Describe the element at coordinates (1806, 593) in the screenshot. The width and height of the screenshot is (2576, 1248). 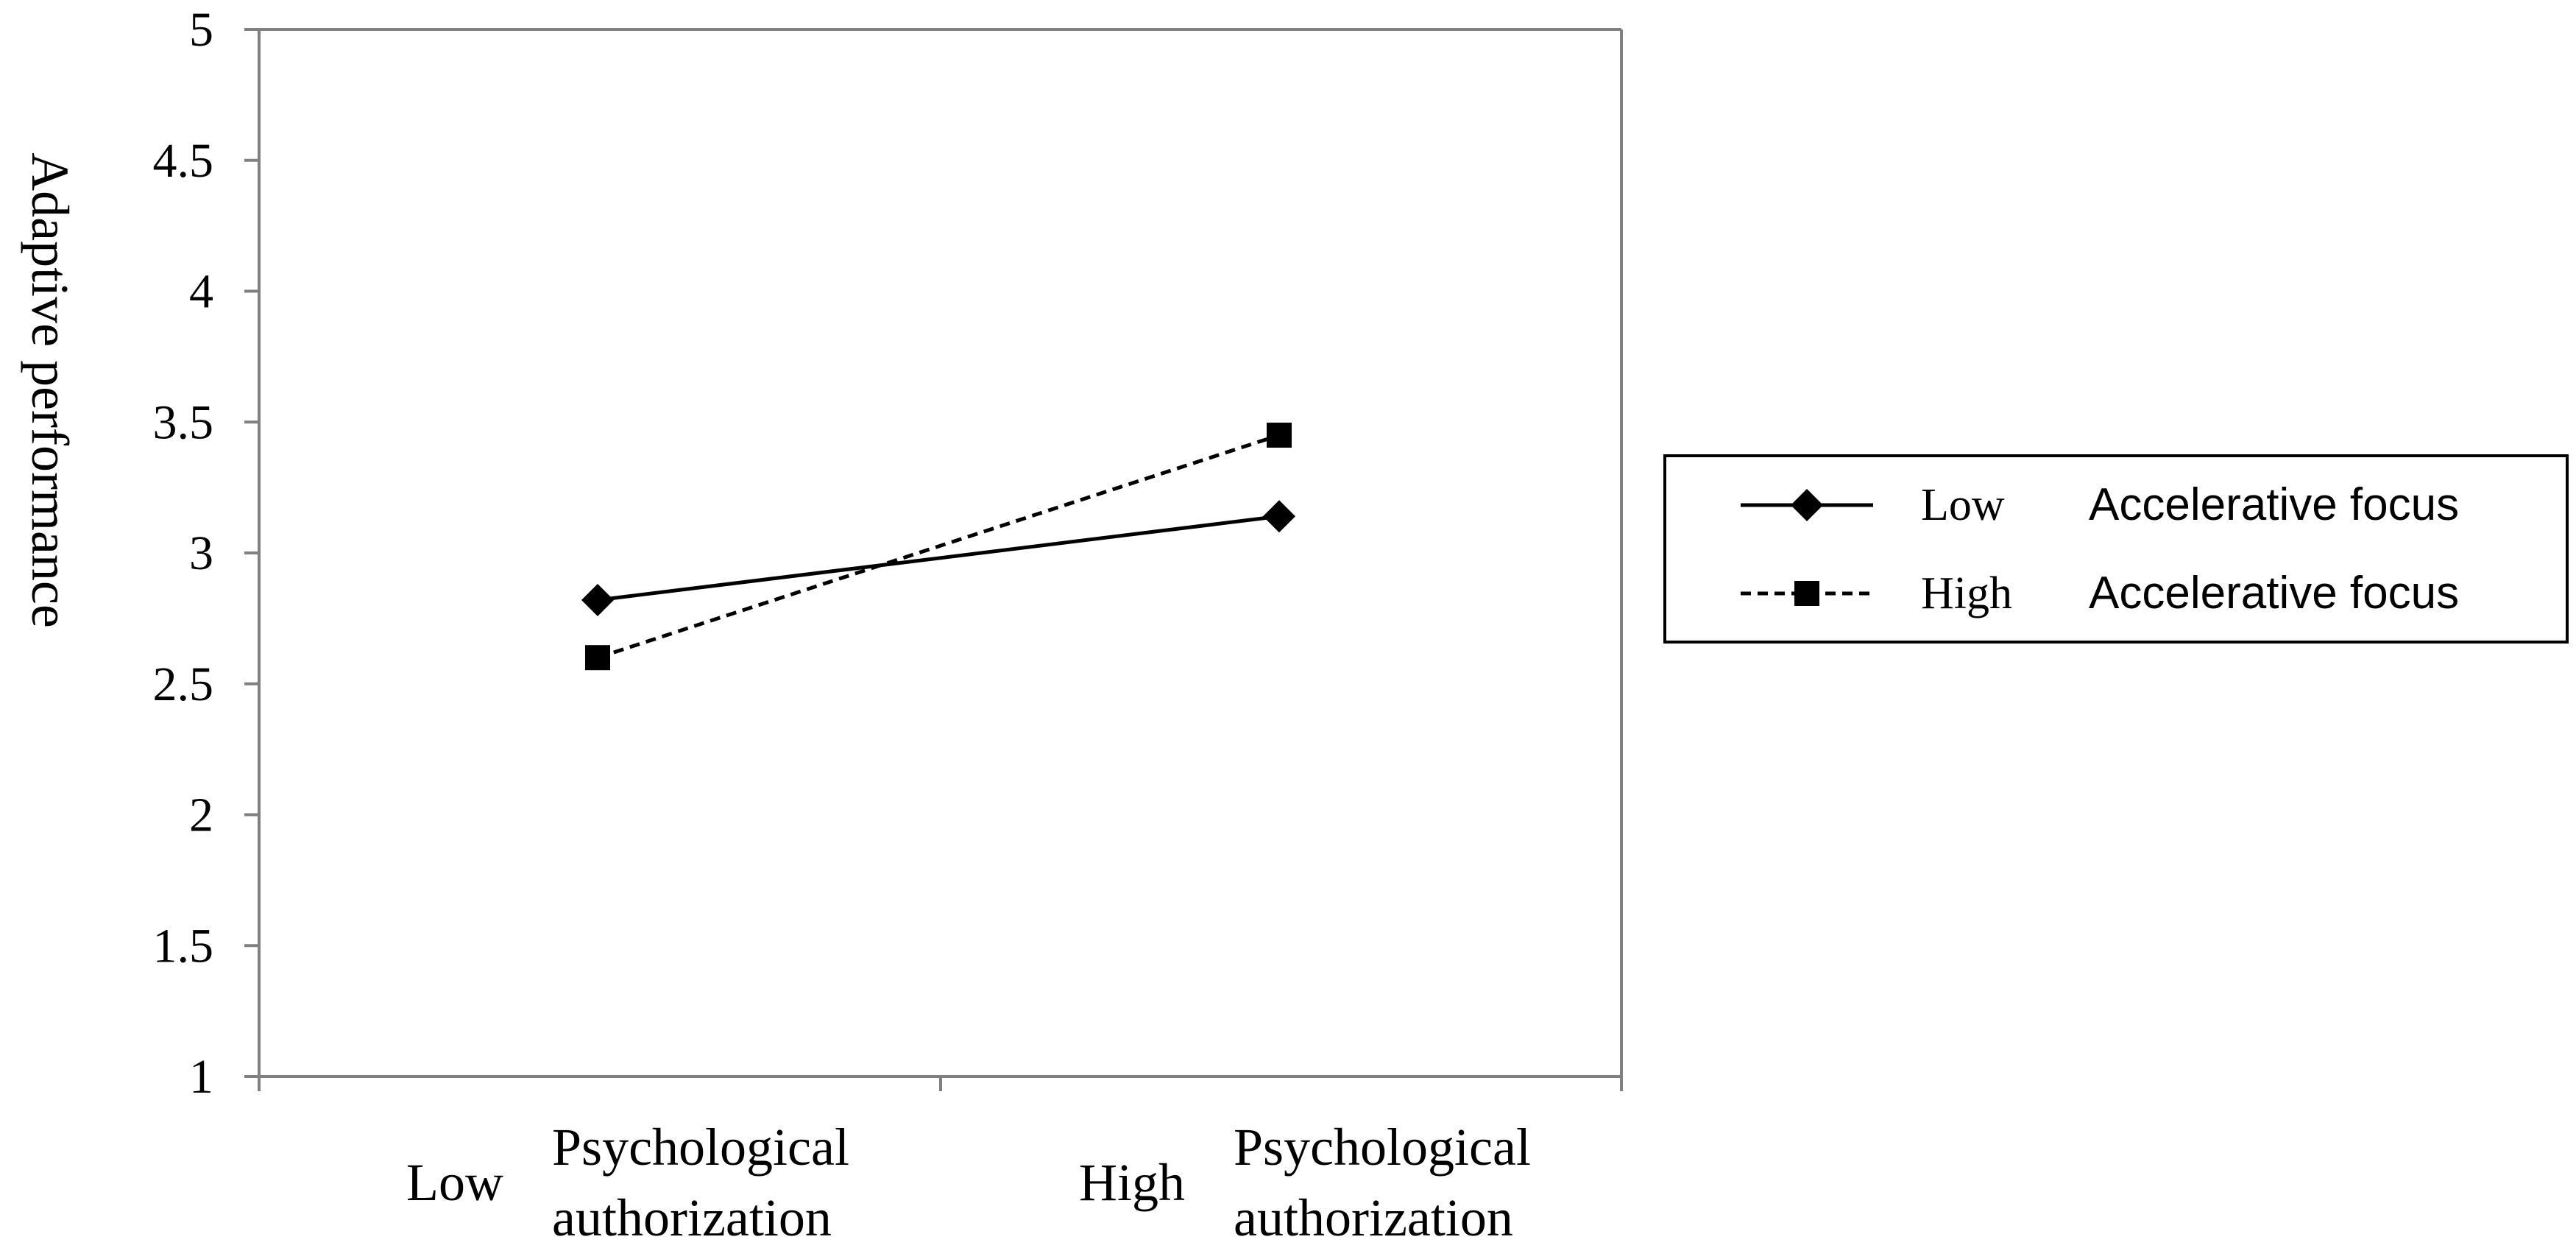
I see `legend-square-marker` at that location.